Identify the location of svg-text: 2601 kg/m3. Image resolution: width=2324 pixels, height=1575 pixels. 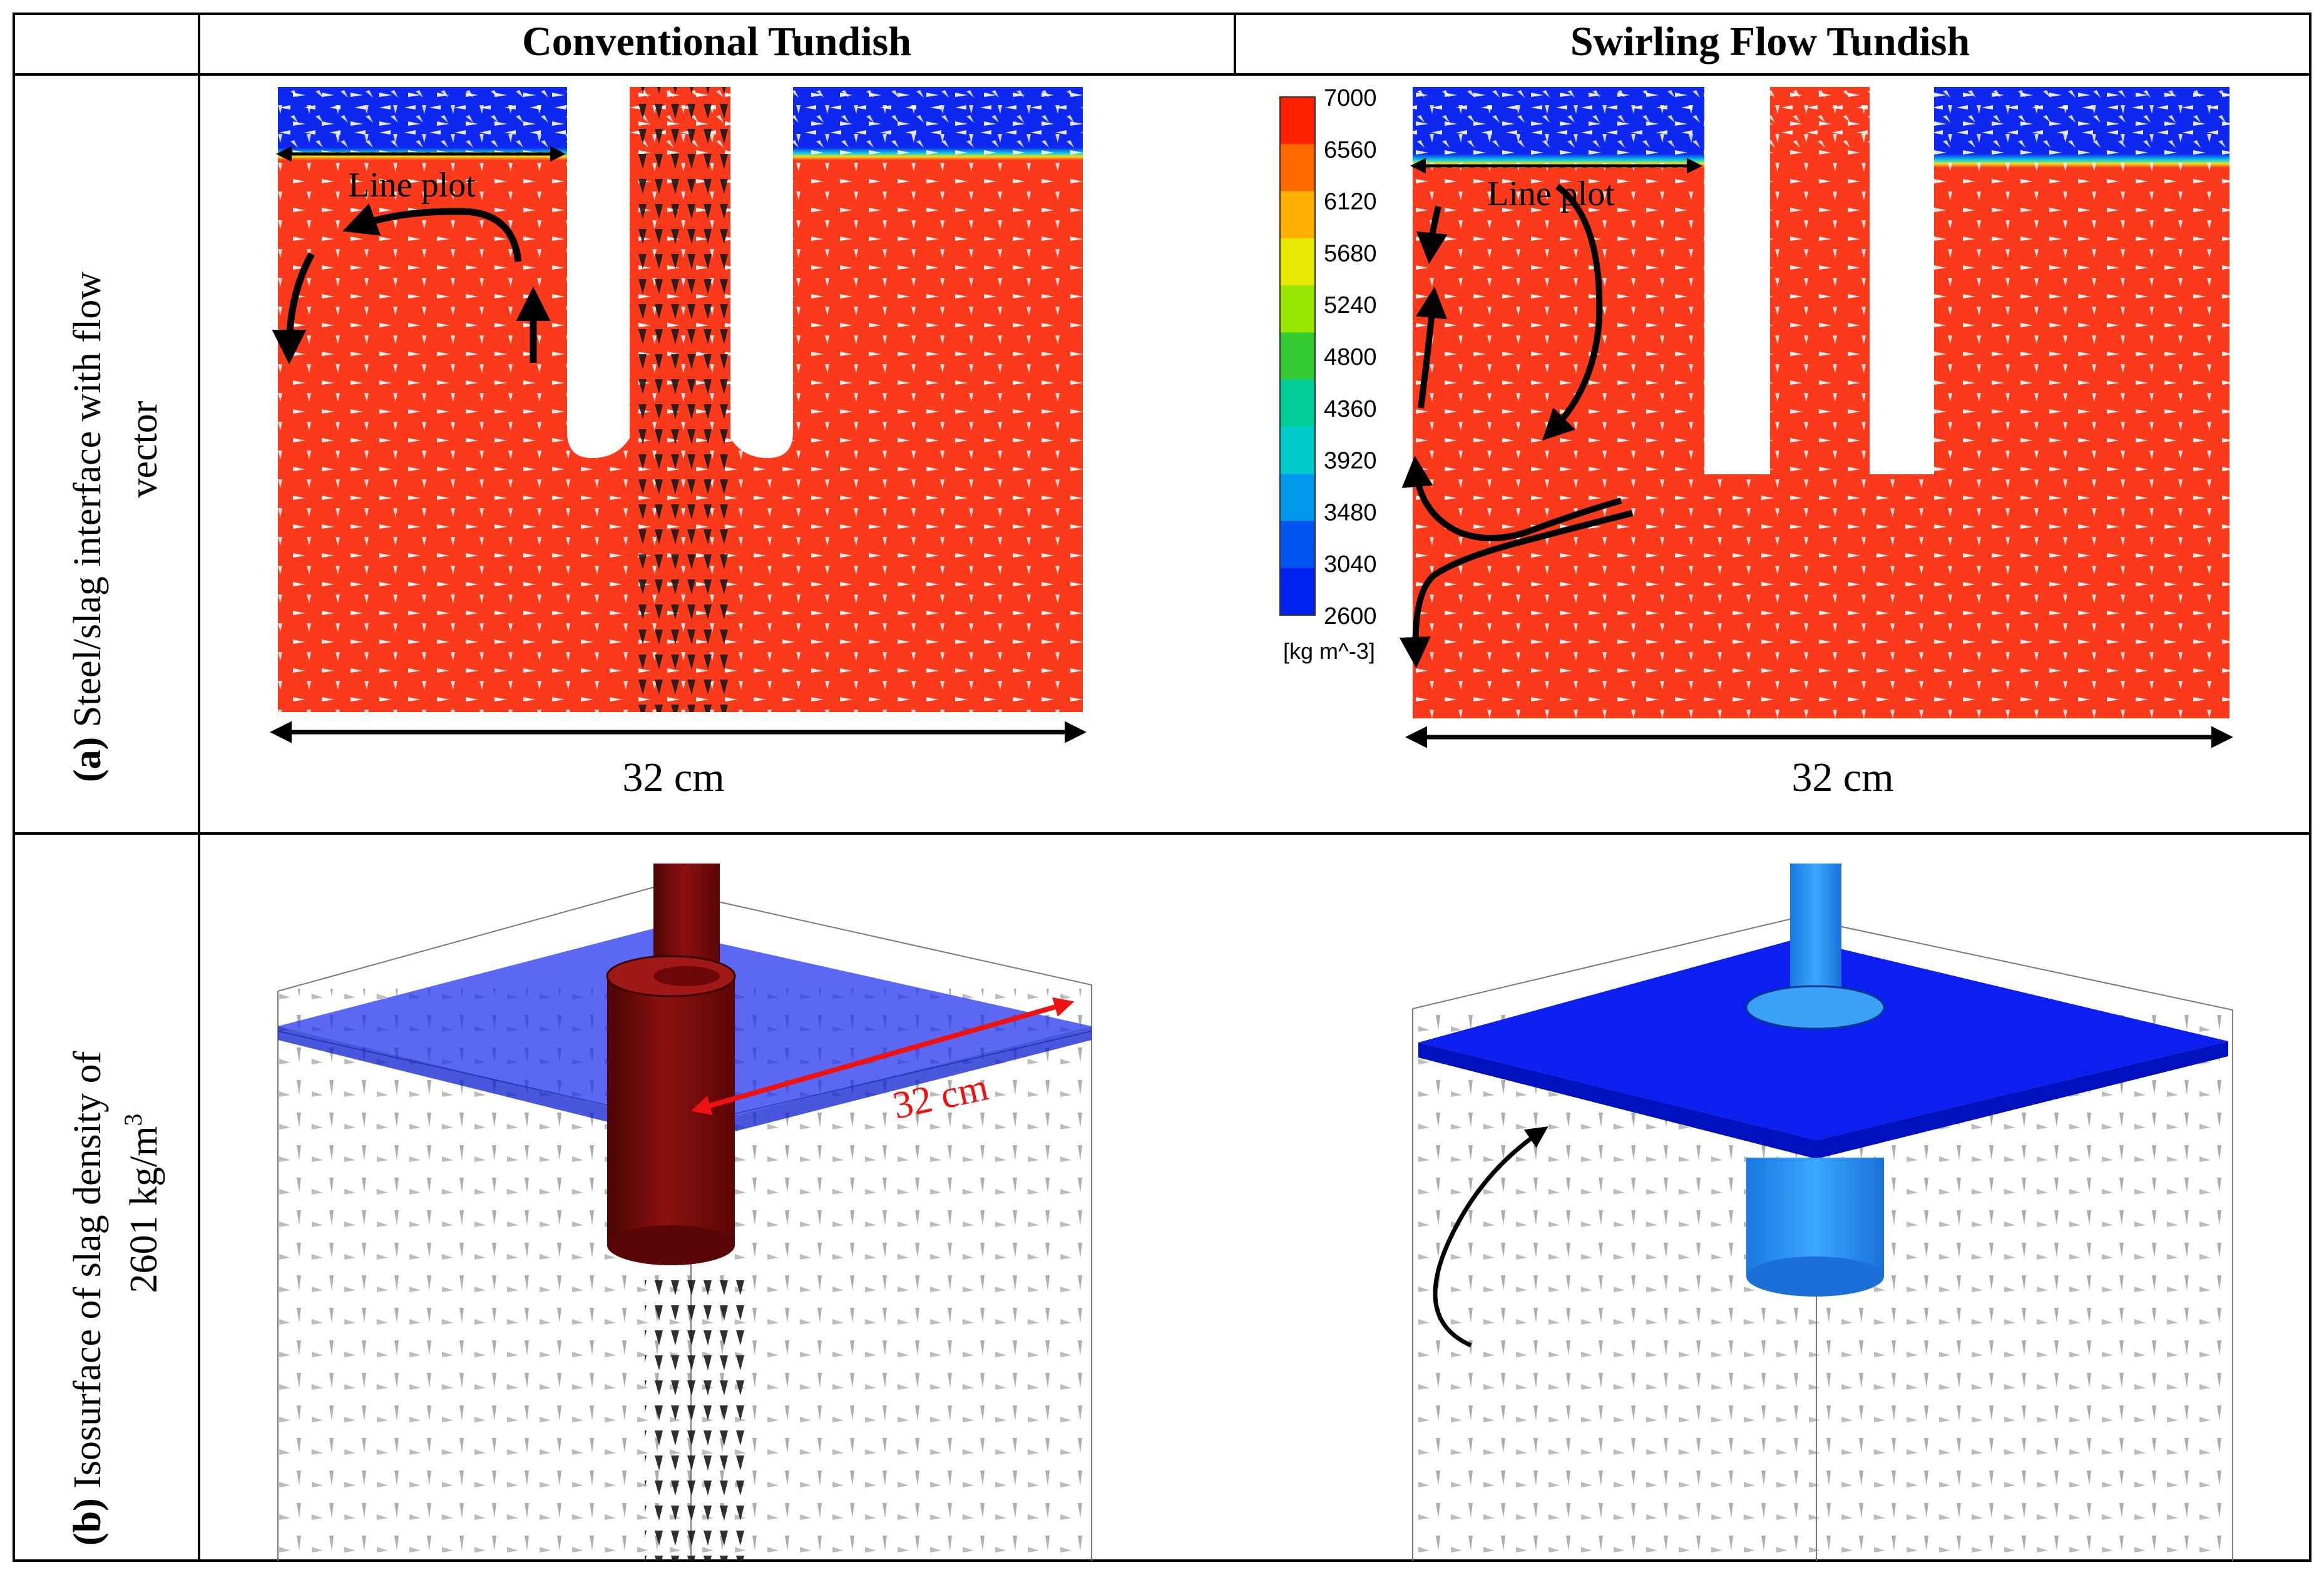
(142, 1203).